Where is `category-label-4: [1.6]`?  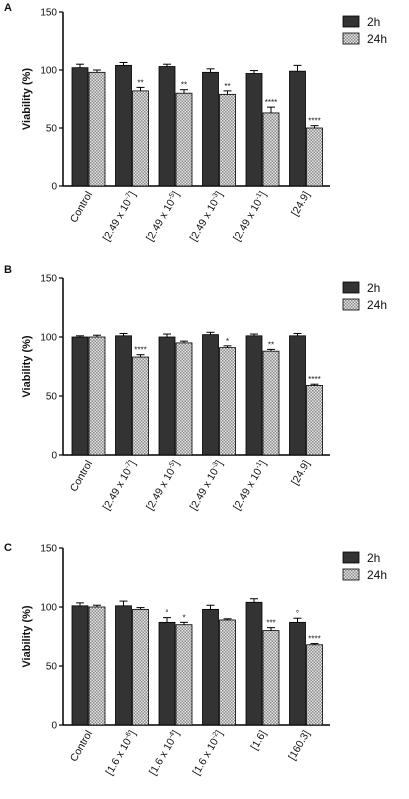 category-label-4: [1.6] is located at coordinates (258, 740).